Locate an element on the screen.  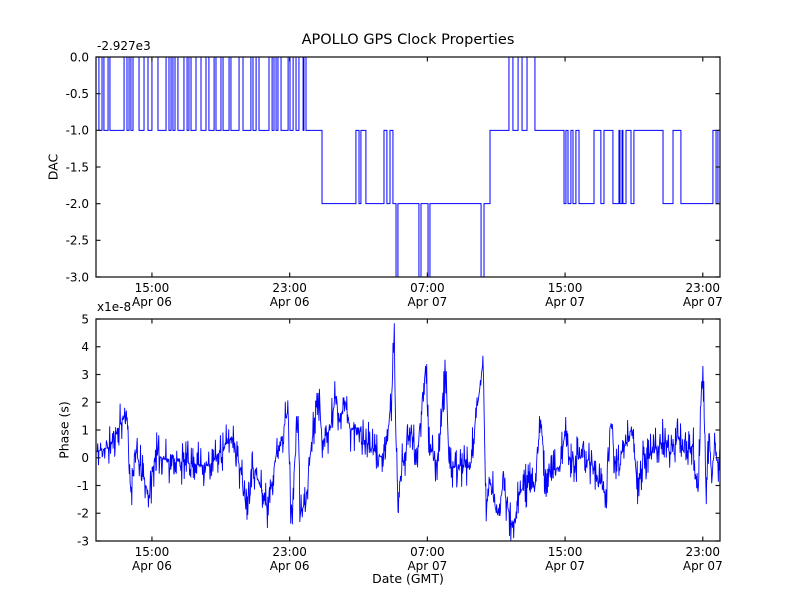
svg-text: 4 is located at coordinates (85, 347).